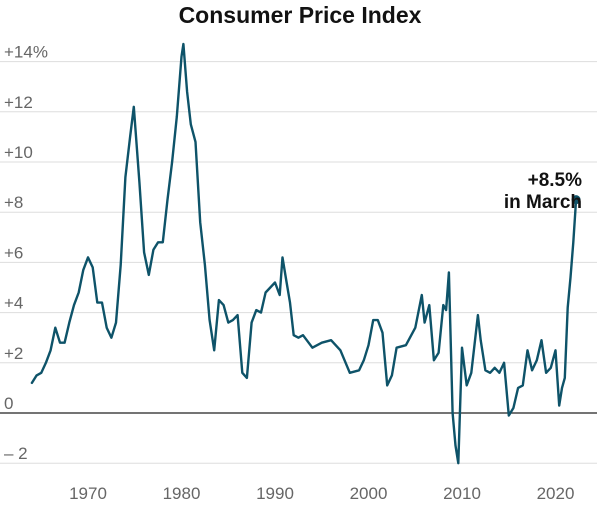 The height and width of the screenshot is (507, 600). Describe the element at coordinates (18, 152) in the screenshot. I see `y-tick-label: +10` at that location.